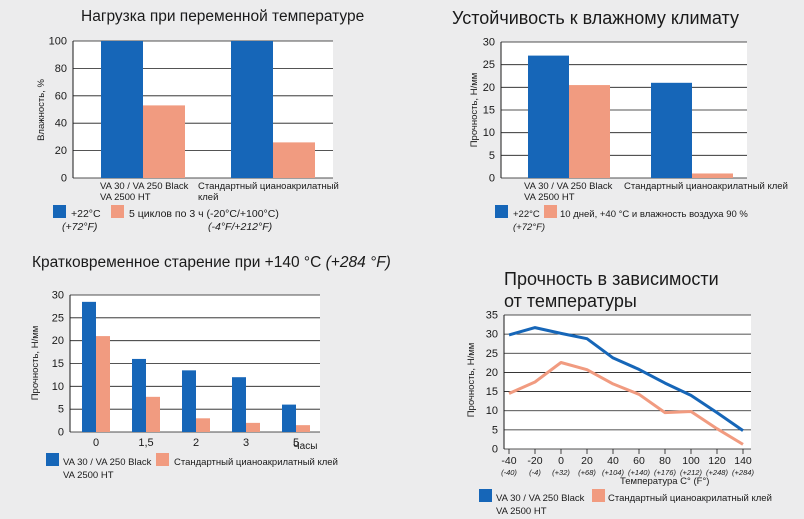 This screenshot has height=519, width=804. I want to click on x-tick-label: 2, so click(196, 443).